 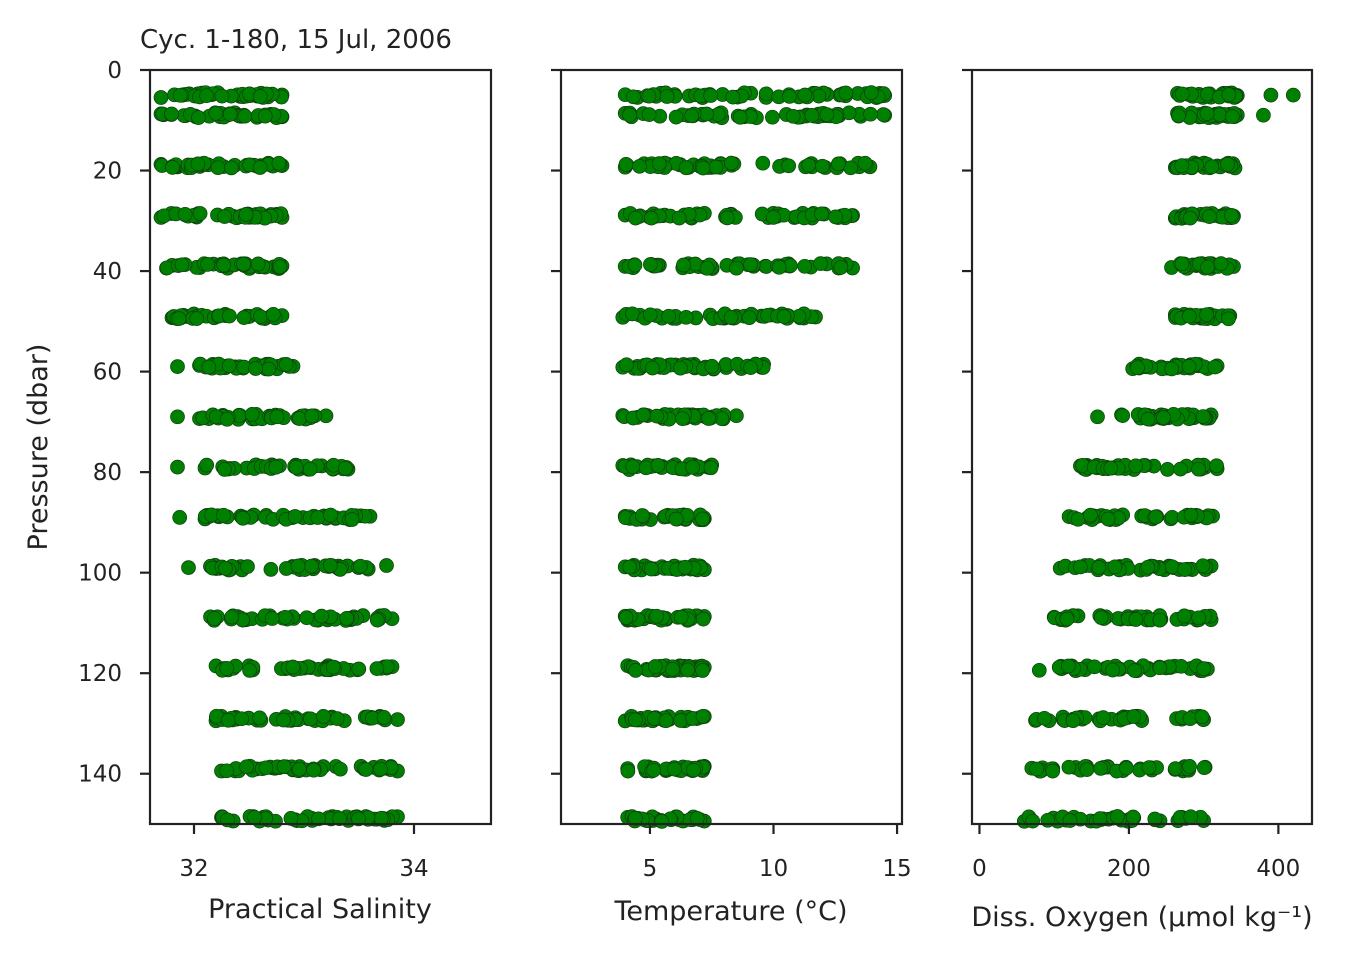 I want to click on x-tick-label: 15, so click(x=896, y=869).